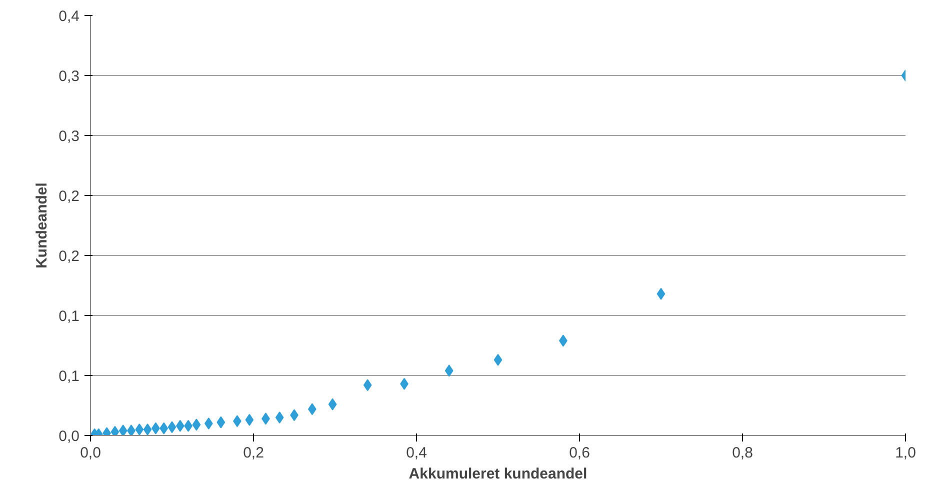 The image size is (935, 490). Describe the element at coordinates (42, 225) in the screenshot. I see `y-axis-title: Kundeandel` at that location.